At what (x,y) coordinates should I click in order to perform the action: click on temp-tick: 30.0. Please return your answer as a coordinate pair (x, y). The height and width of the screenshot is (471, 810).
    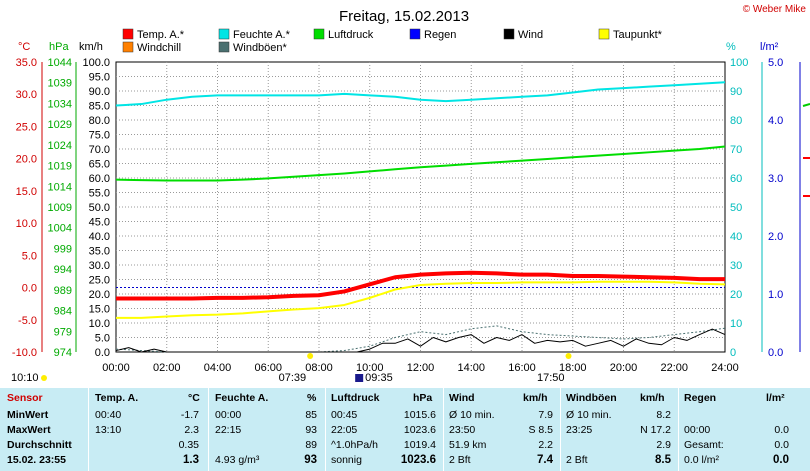
    Looking at the image, I should click on (26, 95).